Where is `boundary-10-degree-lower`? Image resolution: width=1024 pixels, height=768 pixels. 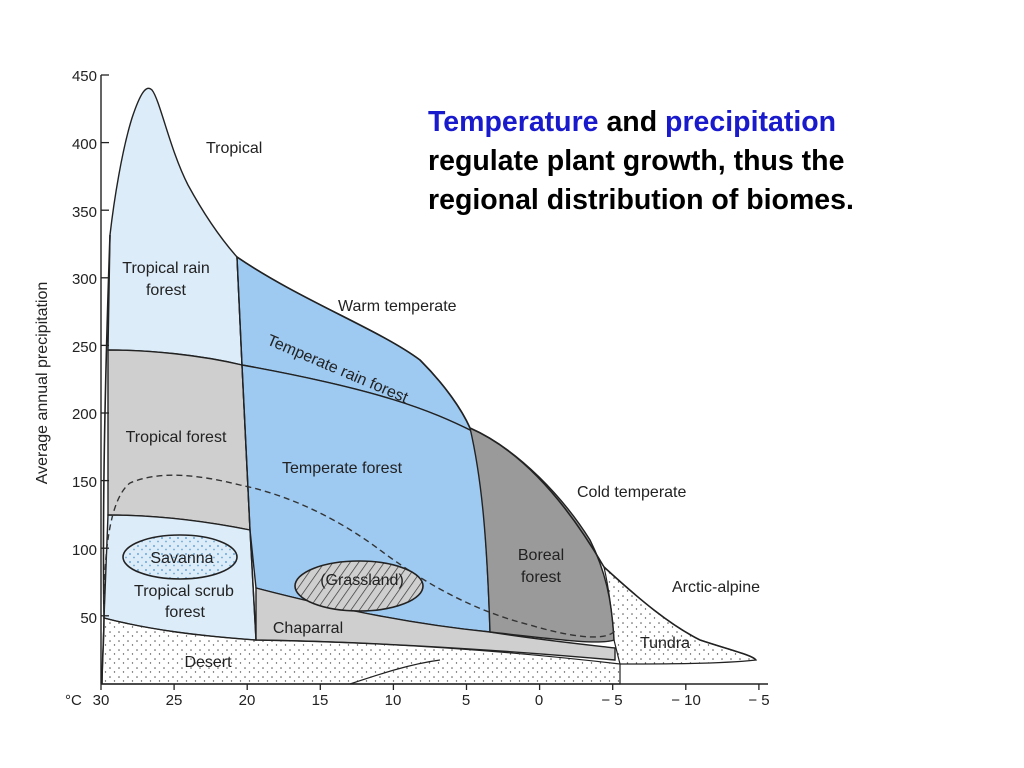
boundary-10-degree-lower is located at coordinates (395, 672).